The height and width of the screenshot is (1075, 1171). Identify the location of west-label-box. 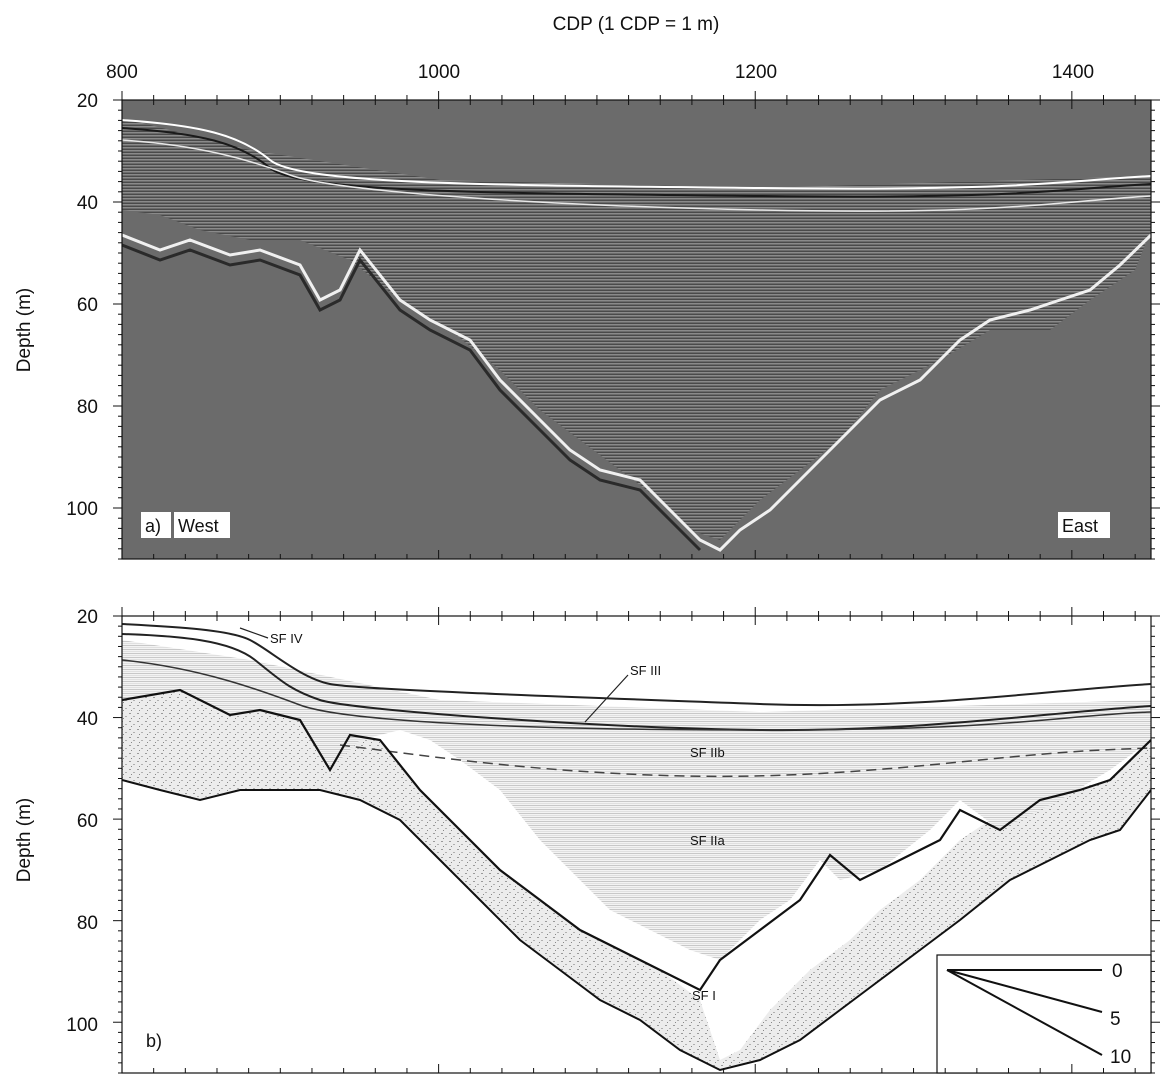
(202, 525).